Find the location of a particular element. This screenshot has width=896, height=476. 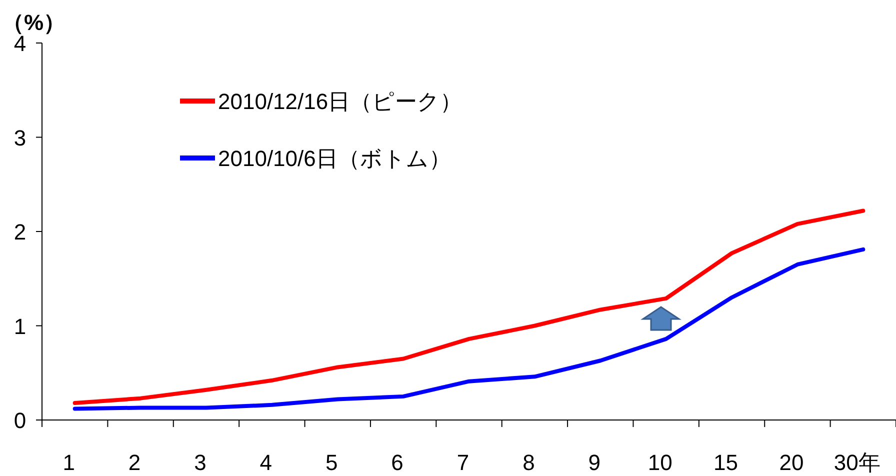

x-tick-label: 2 is located at coordinates (134, 462).